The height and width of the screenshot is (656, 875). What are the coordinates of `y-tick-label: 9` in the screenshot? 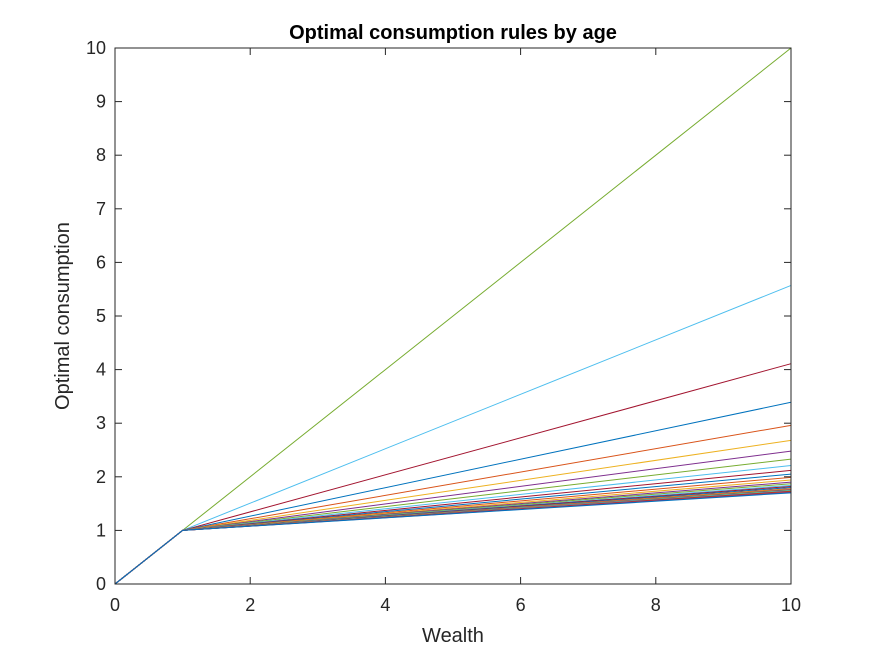 It's located at (101, 102).